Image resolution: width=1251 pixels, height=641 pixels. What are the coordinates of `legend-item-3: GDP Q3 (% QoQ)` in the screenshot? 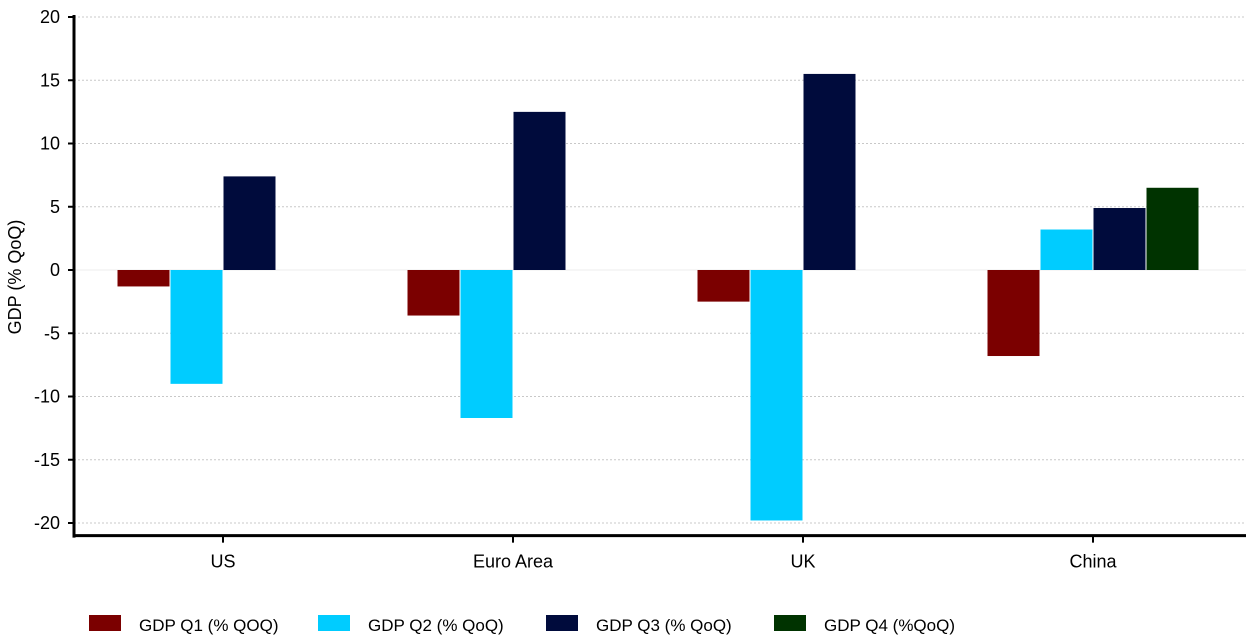 It's located at (639, 625).